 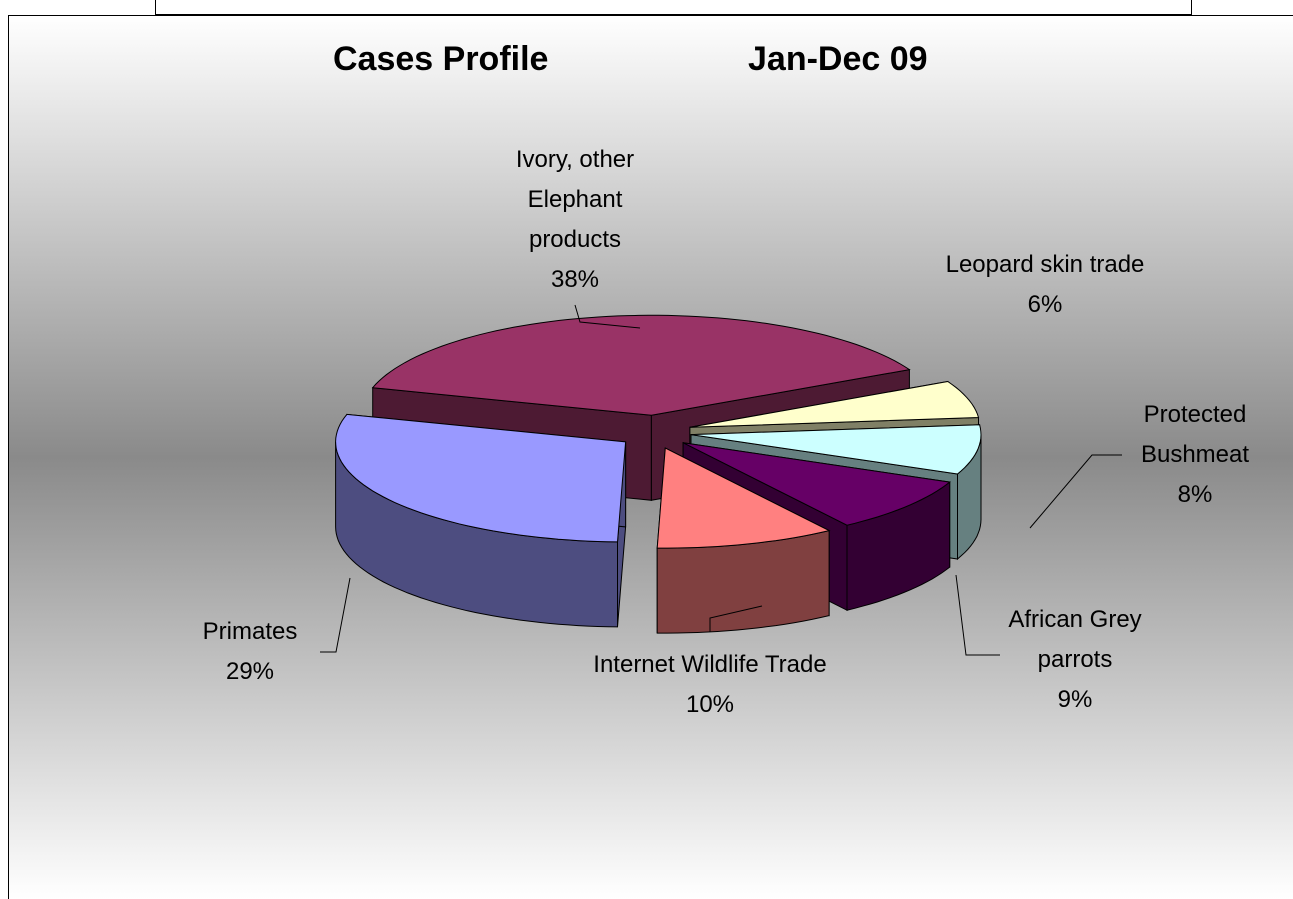 What do you see at coordinates (441, 59) in the screenshot?
I see `chart-title: Cases Profile` at bounding box center [441, 59].